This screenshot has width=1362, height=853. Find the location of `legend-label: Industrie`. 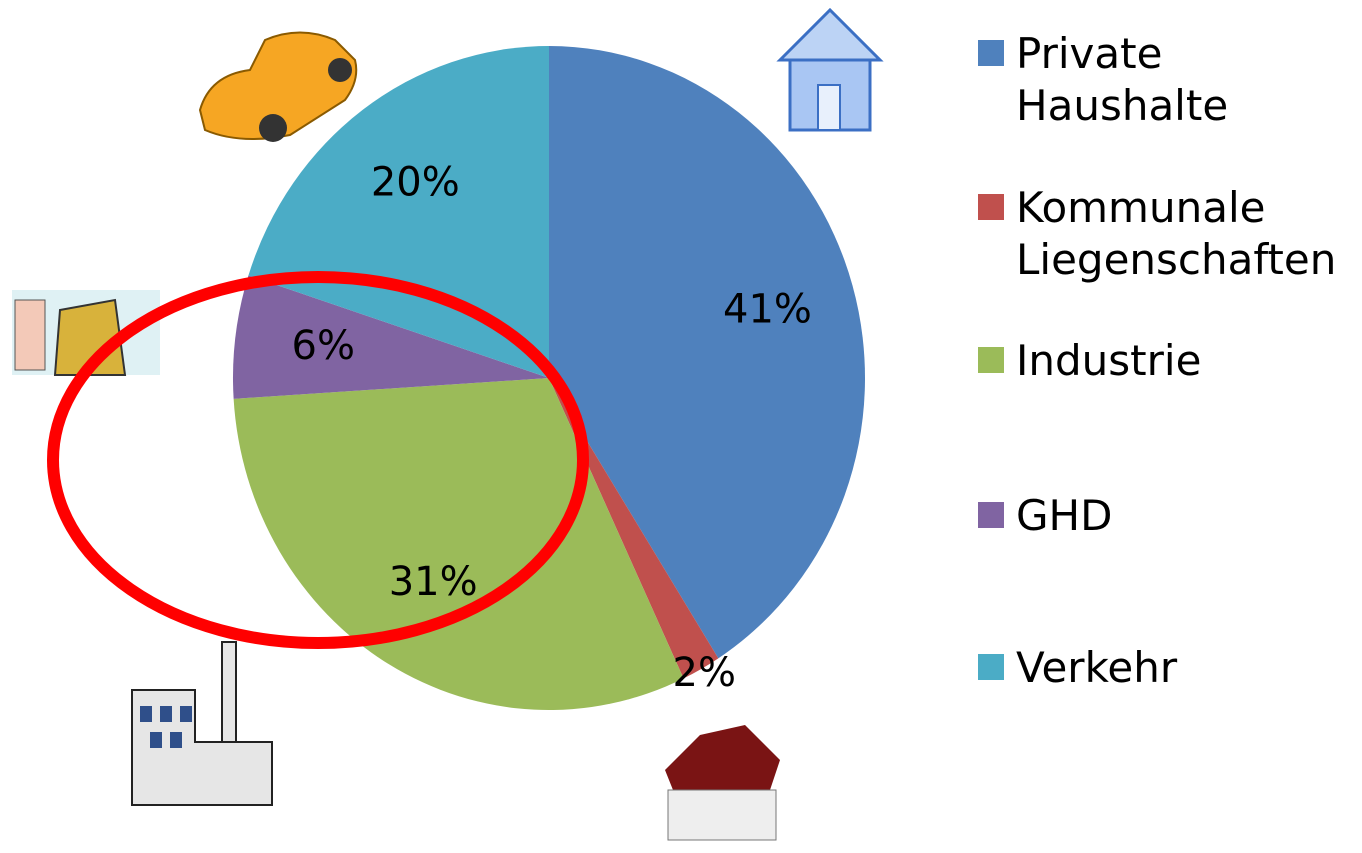

legend-label: Industrie is located at coordinates (1109, 360).